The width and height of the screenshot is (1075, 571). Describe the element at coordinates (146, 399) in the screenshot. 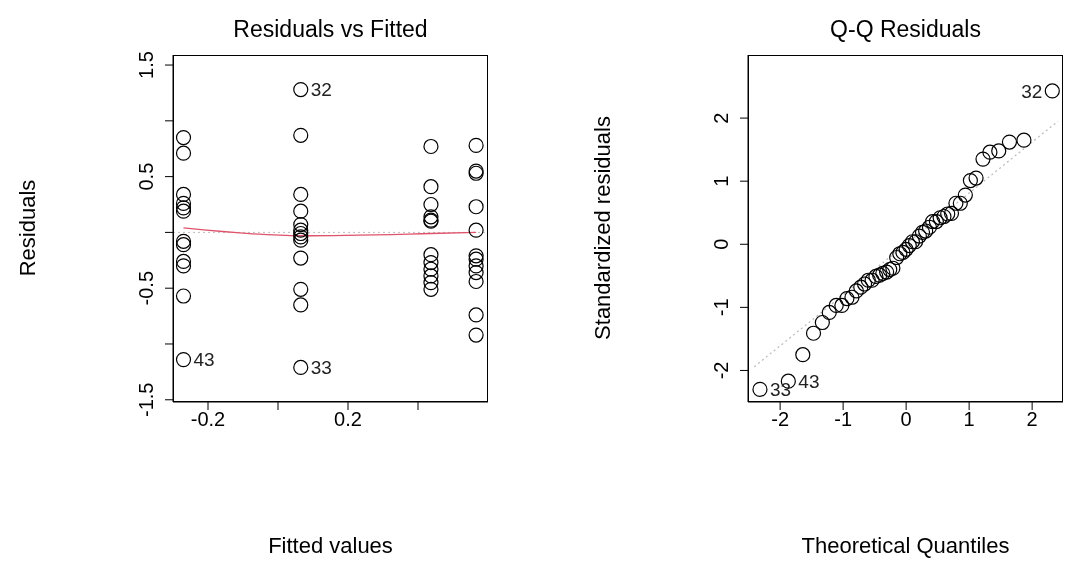

I see `y-tick-label: -1.5` at that location.